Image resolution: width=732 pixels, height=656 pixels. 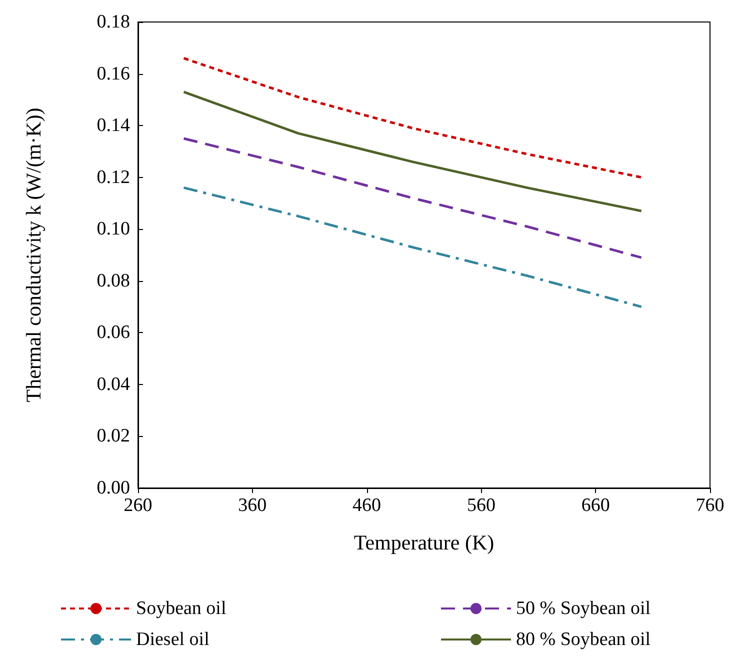 I want to click on legend-label: 80 % Soybean oil, so click(x=583, y=639).